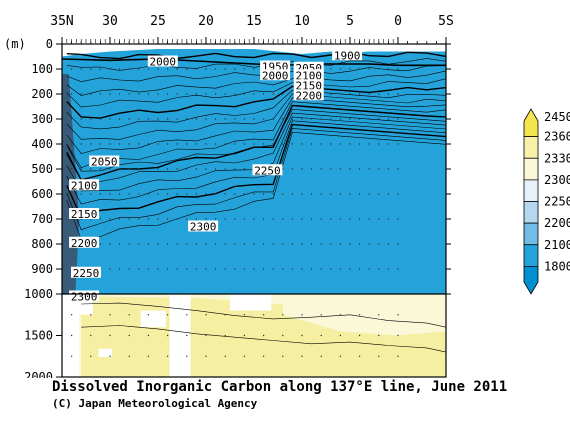 This screenshot has height=423, width=570. I want to click on x-tick-label: 5, so click(350, 21).